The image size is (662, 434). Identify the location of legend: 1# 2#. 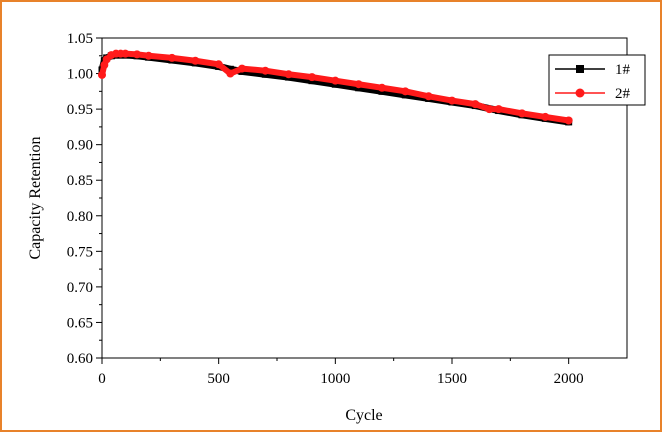
(597, 80).